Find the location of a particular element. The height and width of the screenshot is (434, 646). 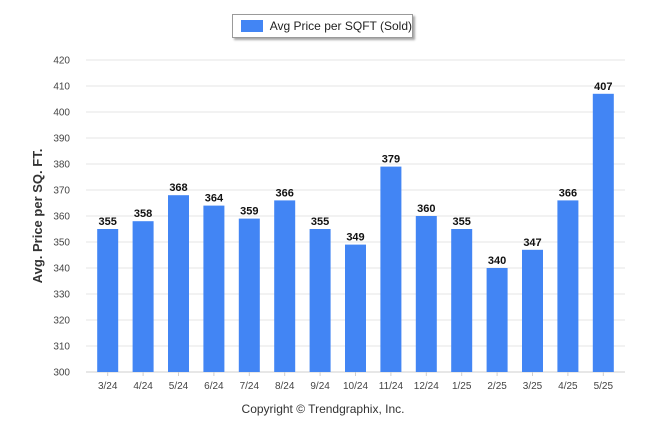

legend-label: Avg Price per SQFT (Sold) is located at coordinates (340, 26).